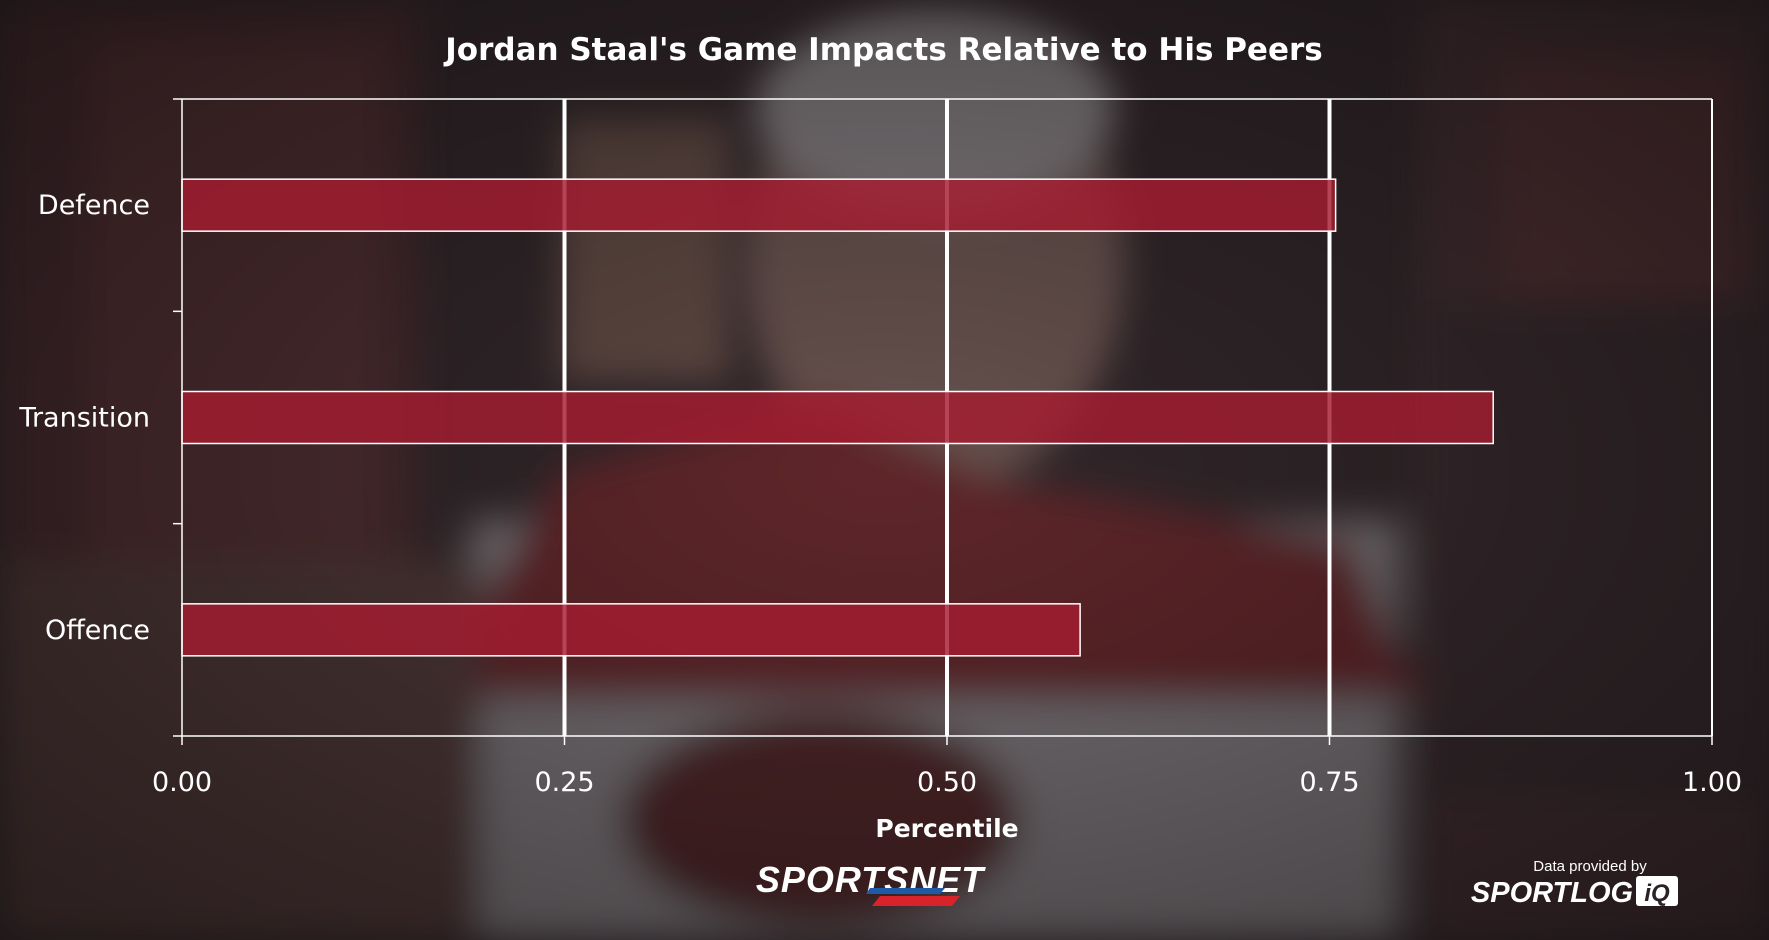 The height and width of the screenshot is (940, 1769). I want to click on x-tick-label: 0.50, so click(947, 782).